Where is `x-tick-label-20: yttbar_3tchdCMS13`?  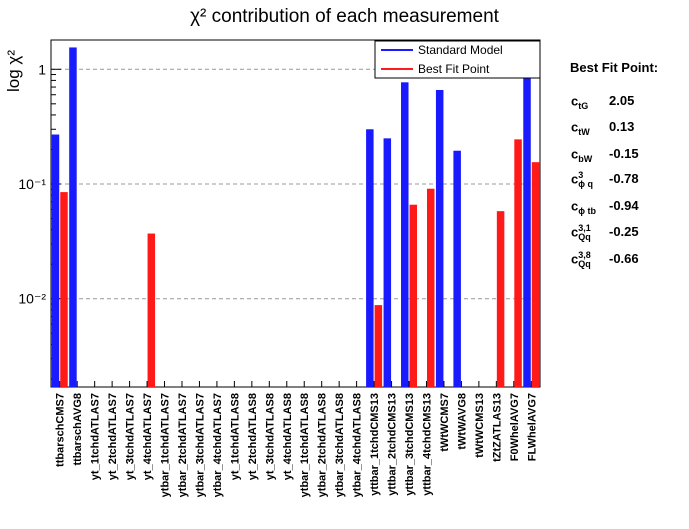 x-tick-label-20: yttbar_3tchdCMS13 is located at coordinates (410, 444).